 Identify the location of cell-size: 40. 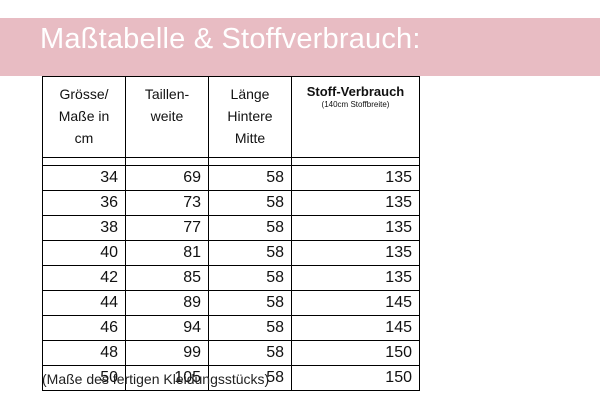
(84, 253).